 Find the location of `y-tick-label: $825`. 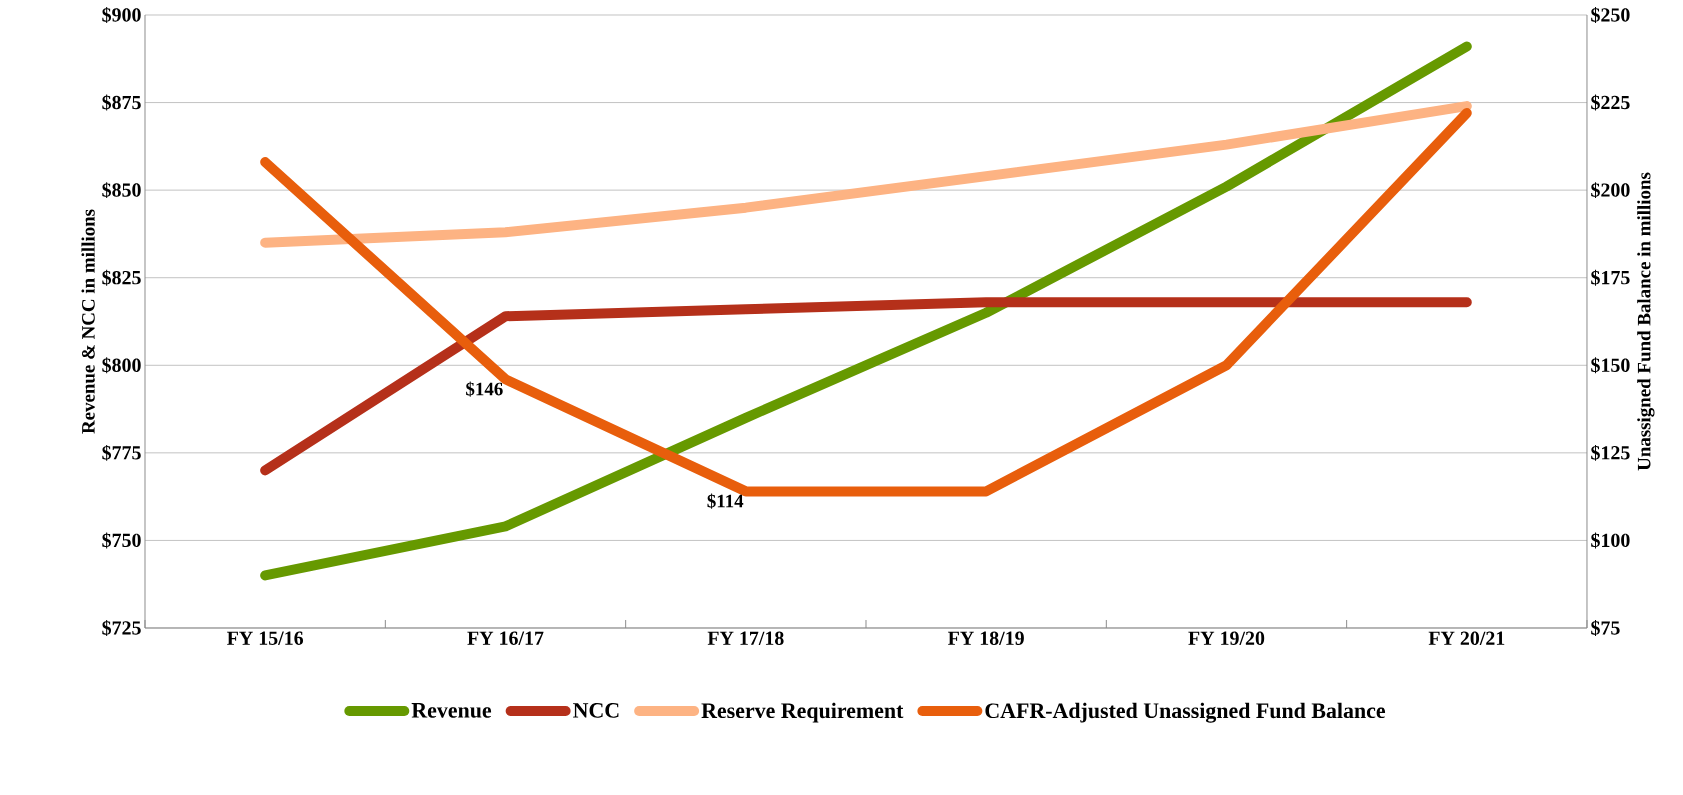

y-tick-label: $825 is located at coordinates (121, 277).